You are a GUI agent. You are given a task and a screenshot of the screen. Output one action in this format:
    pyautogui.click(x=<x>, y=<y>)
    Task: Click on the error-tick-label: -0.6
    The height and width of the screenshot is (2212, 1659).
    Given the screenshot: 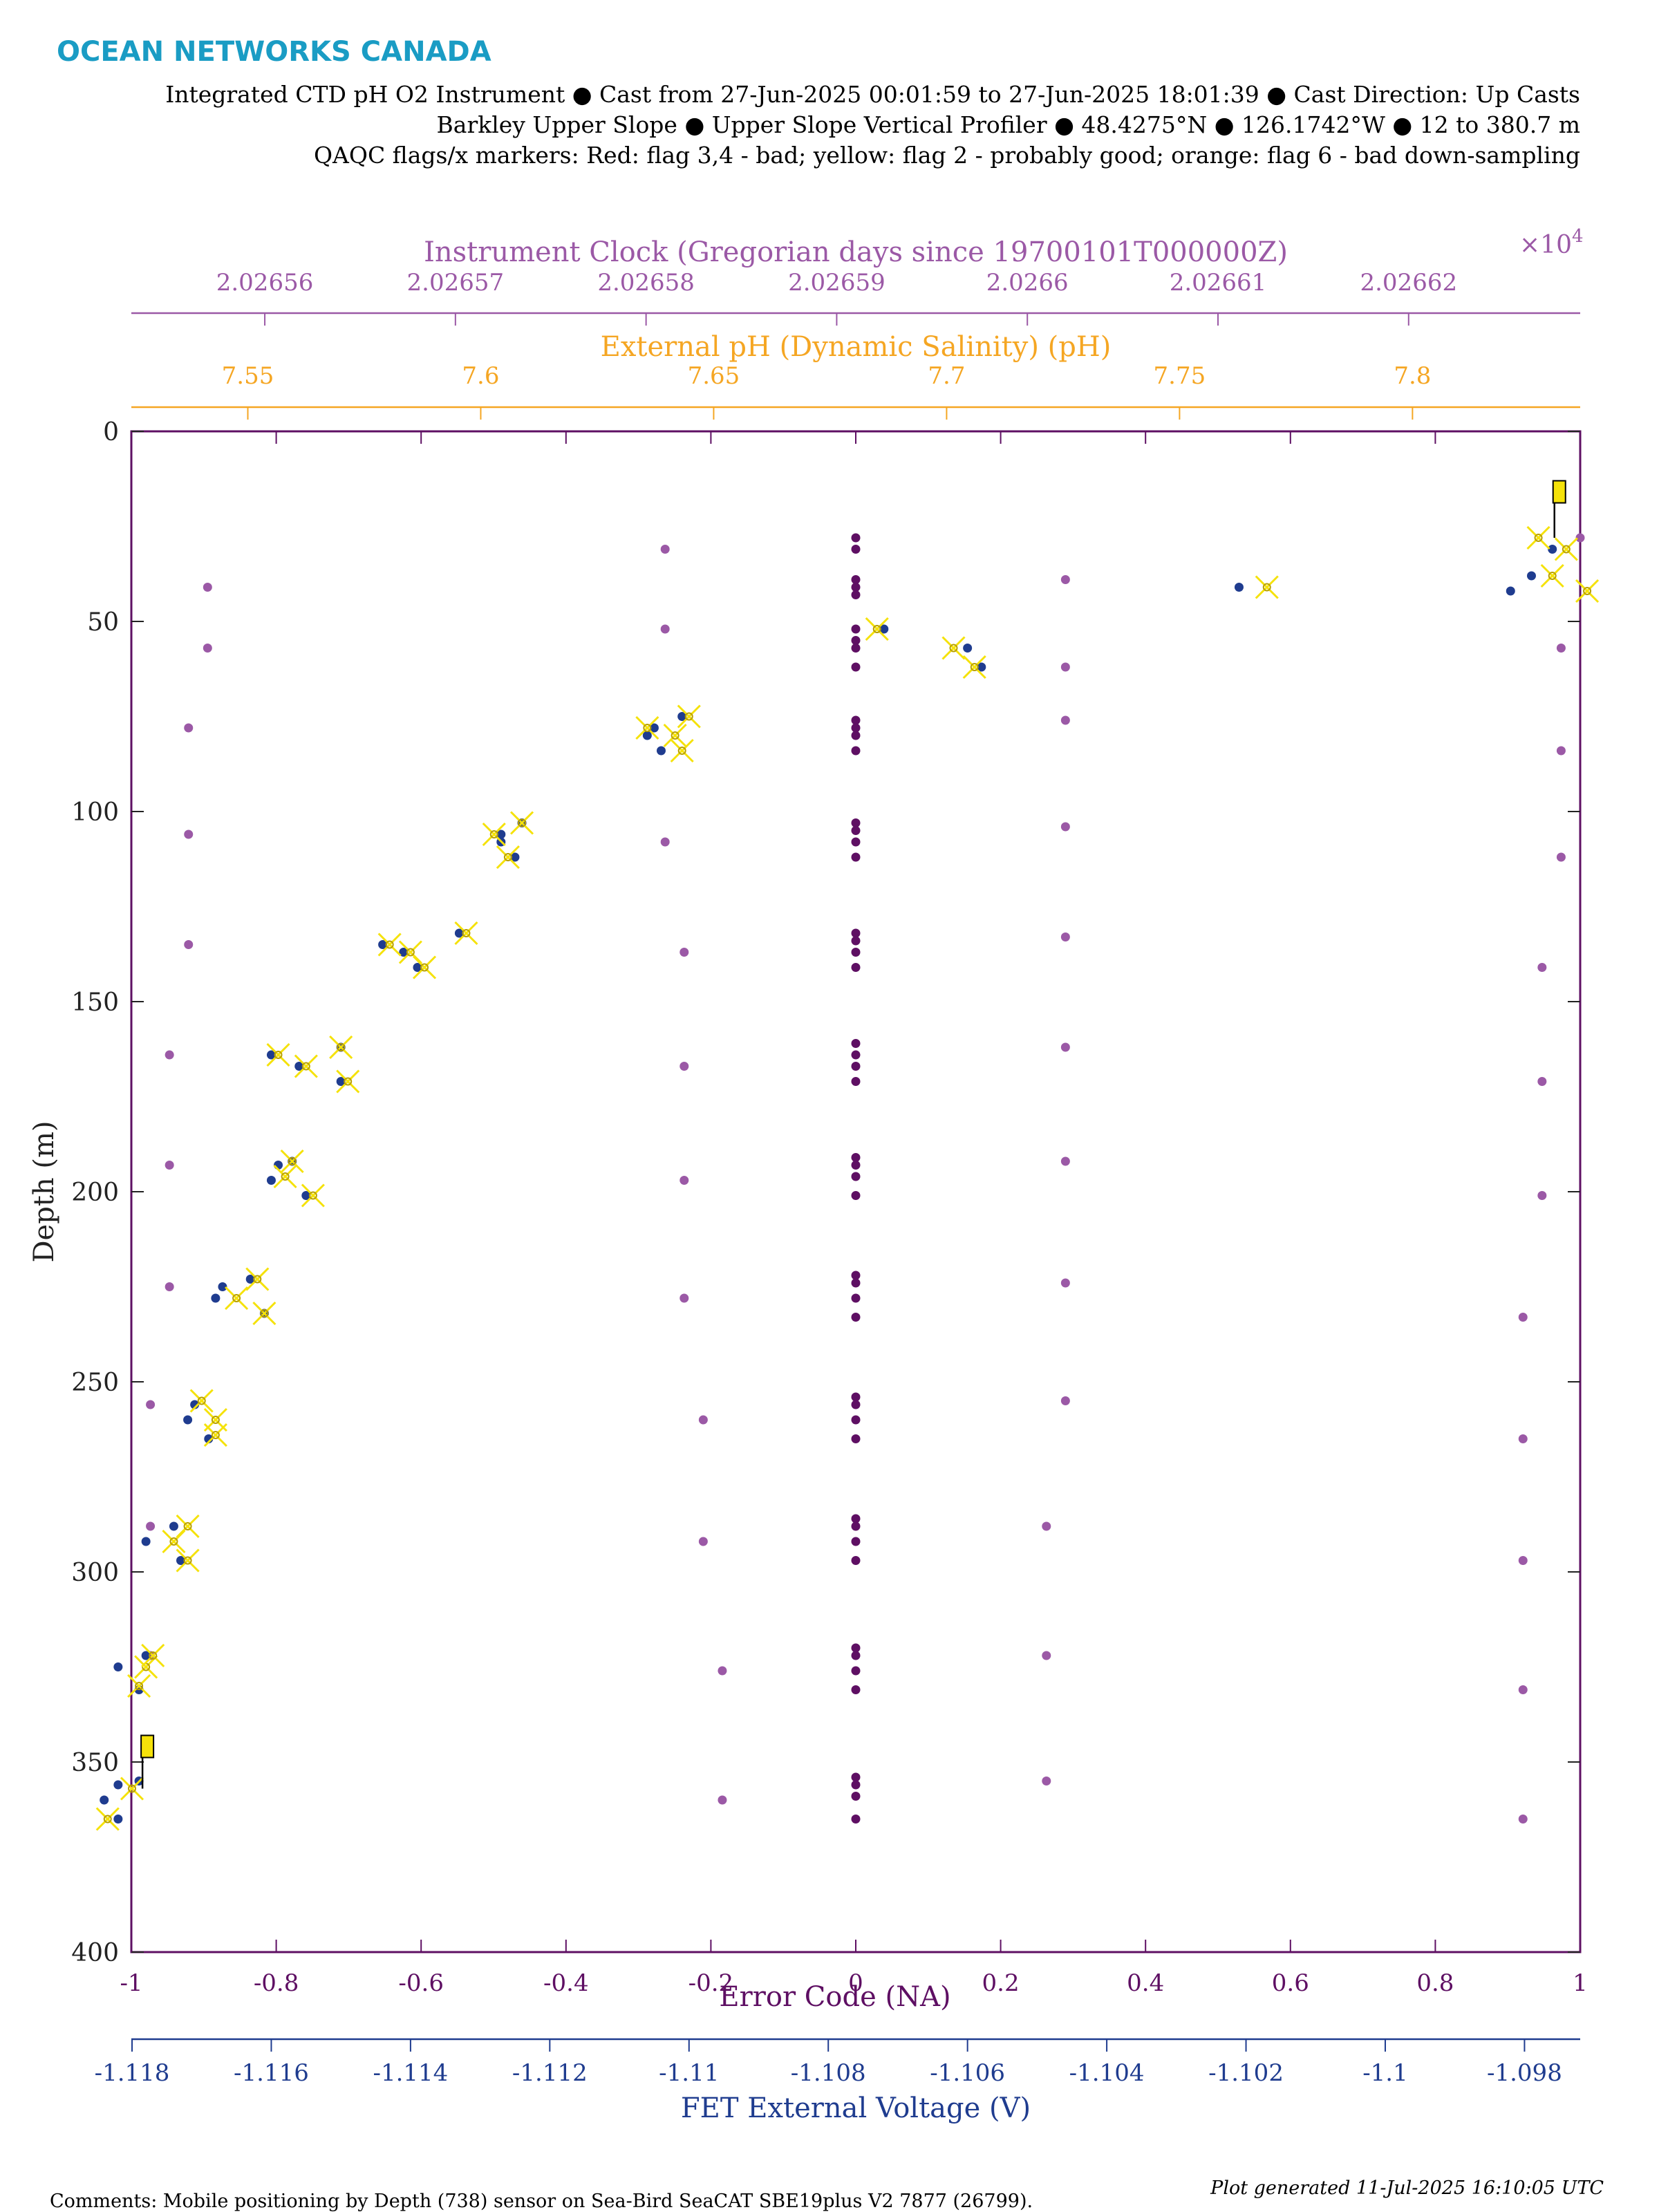 What is the action you would take?
    pyautogui.click(x=421, y=1983)
    